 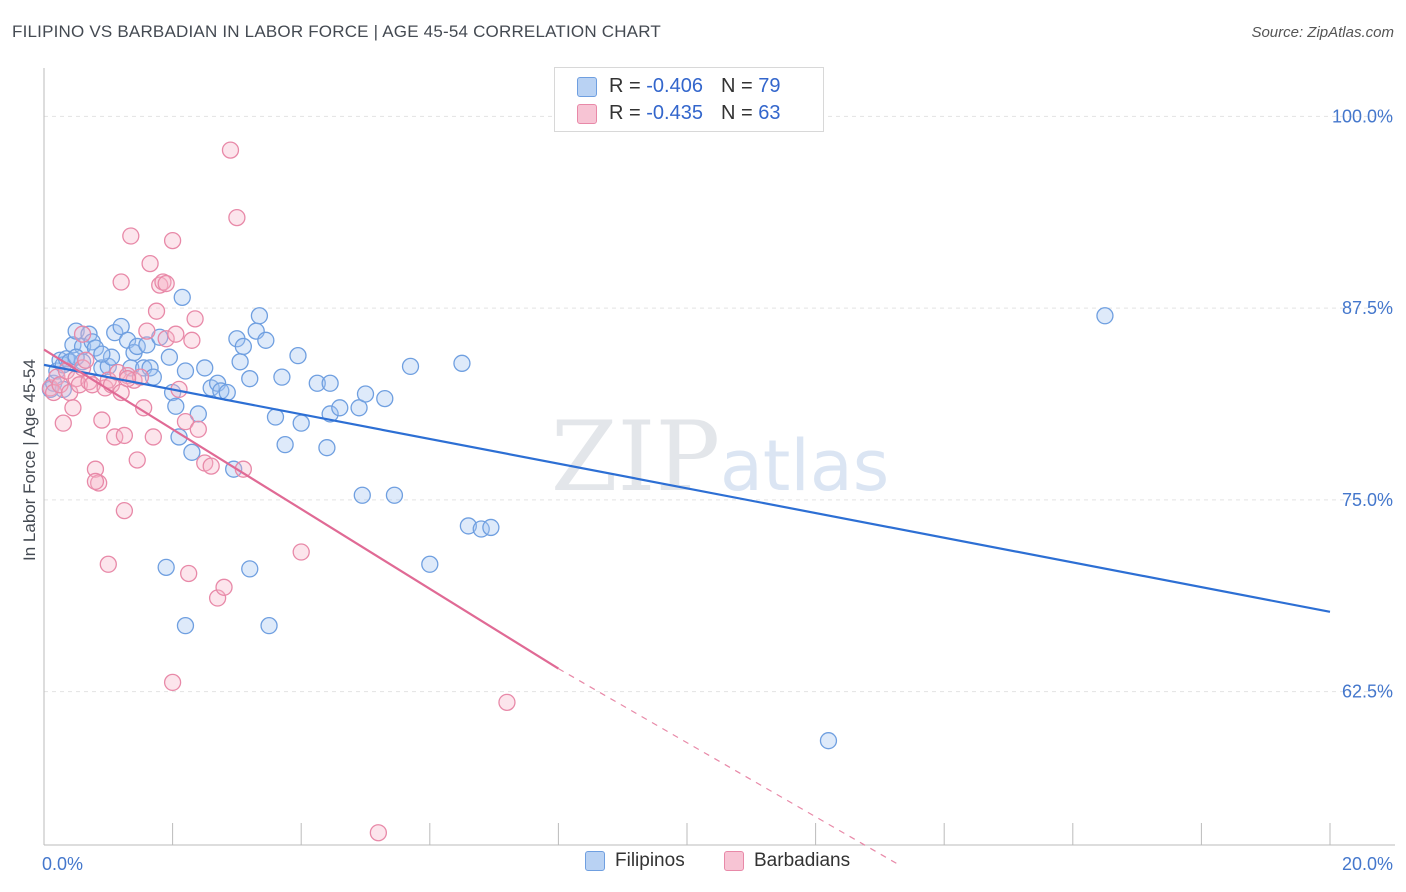 I want to click on y-tick-label: 87.5%, so click(x=1367, y=308).